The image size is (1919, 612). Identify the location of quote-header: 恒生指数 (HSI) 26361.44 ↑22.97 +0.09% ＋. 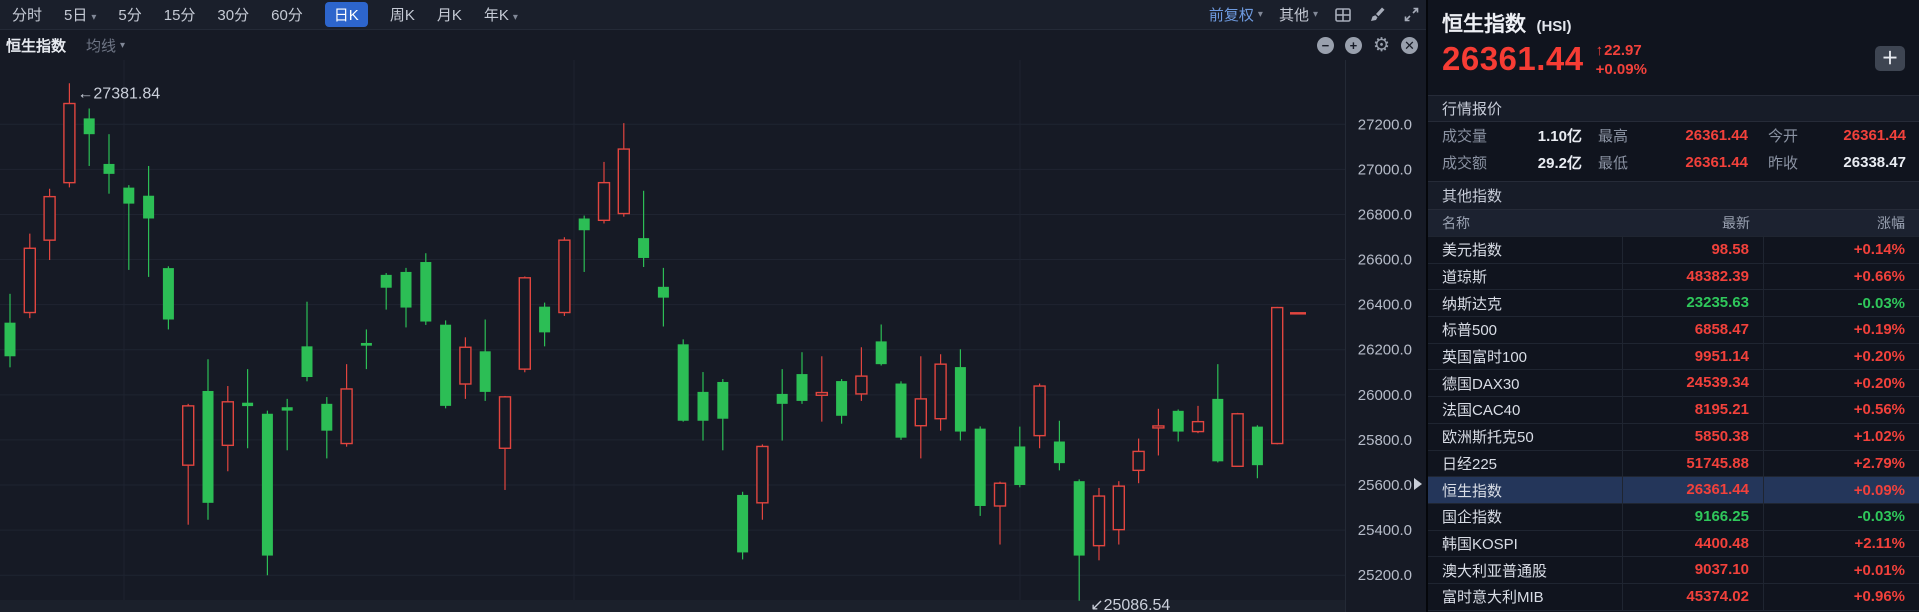
(1673, 47).